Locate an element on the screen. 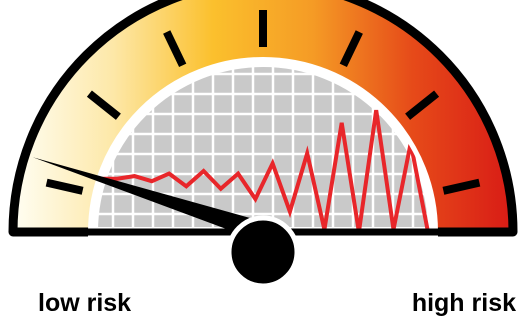  gauge-pivot-icon is located at coordinates (263, 252).